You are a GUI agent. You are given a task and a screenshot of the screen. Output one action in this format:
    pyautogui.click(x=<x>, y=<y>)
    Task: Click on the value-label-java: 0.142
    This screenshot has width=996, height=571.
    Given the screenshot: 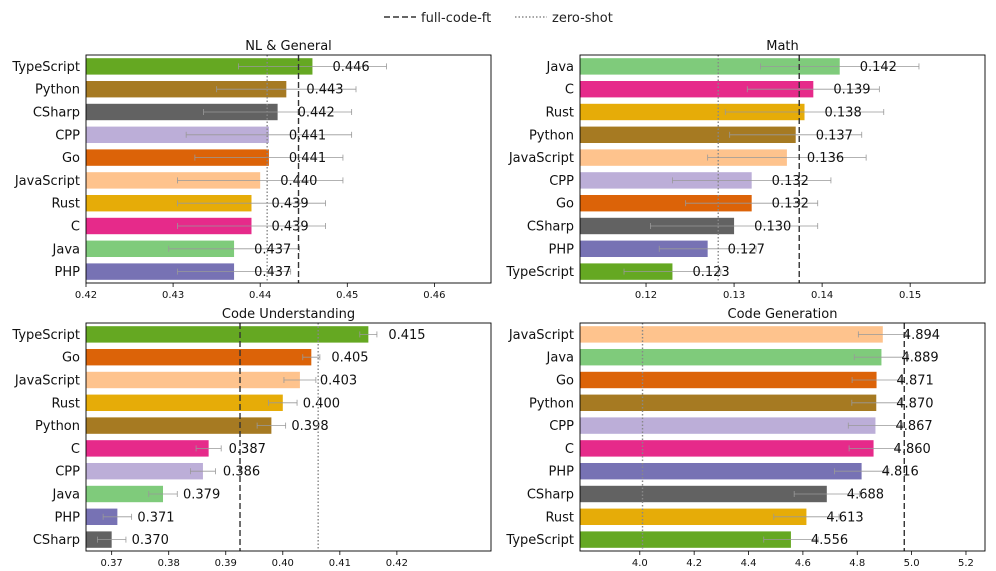 What is the action you would take?
    pyautogui.click(x=878, y=67)
    